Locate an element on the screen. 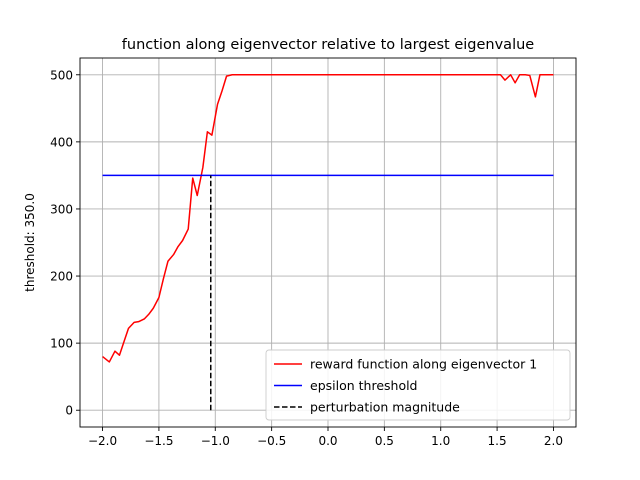 The height and width of the screenshot is (480, 640). y-axis-label: threshold: 350.0 is located at coordinates (30, 242).